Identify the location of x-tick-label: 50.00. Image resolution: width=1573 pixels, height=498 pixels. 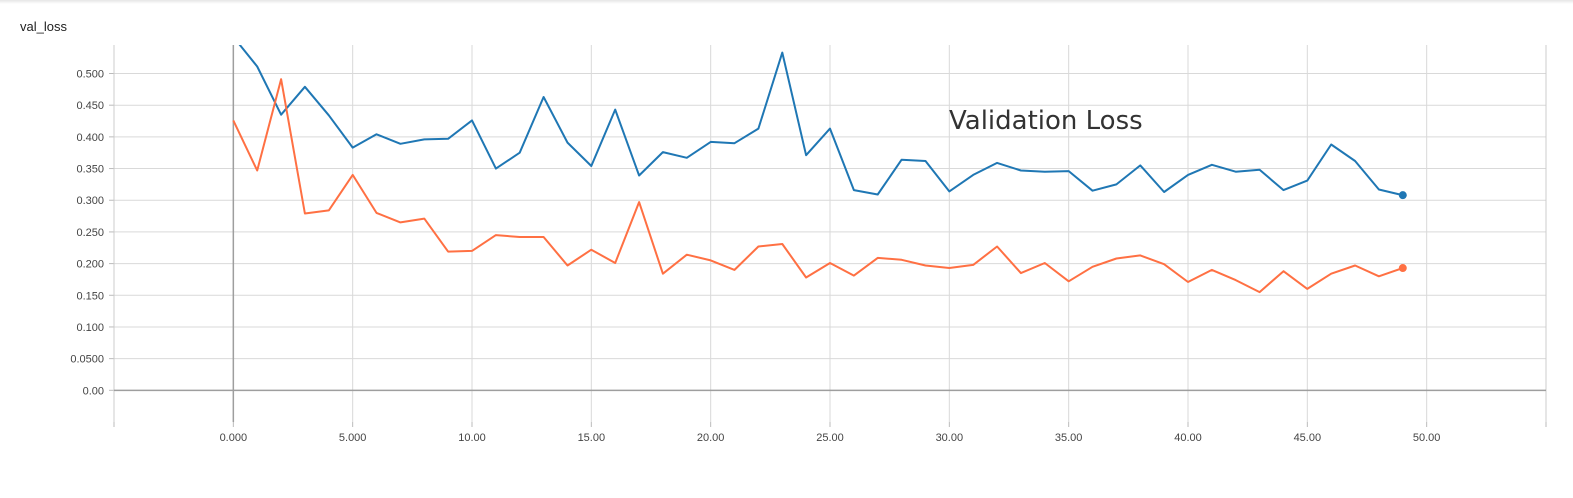
(1427, 438).